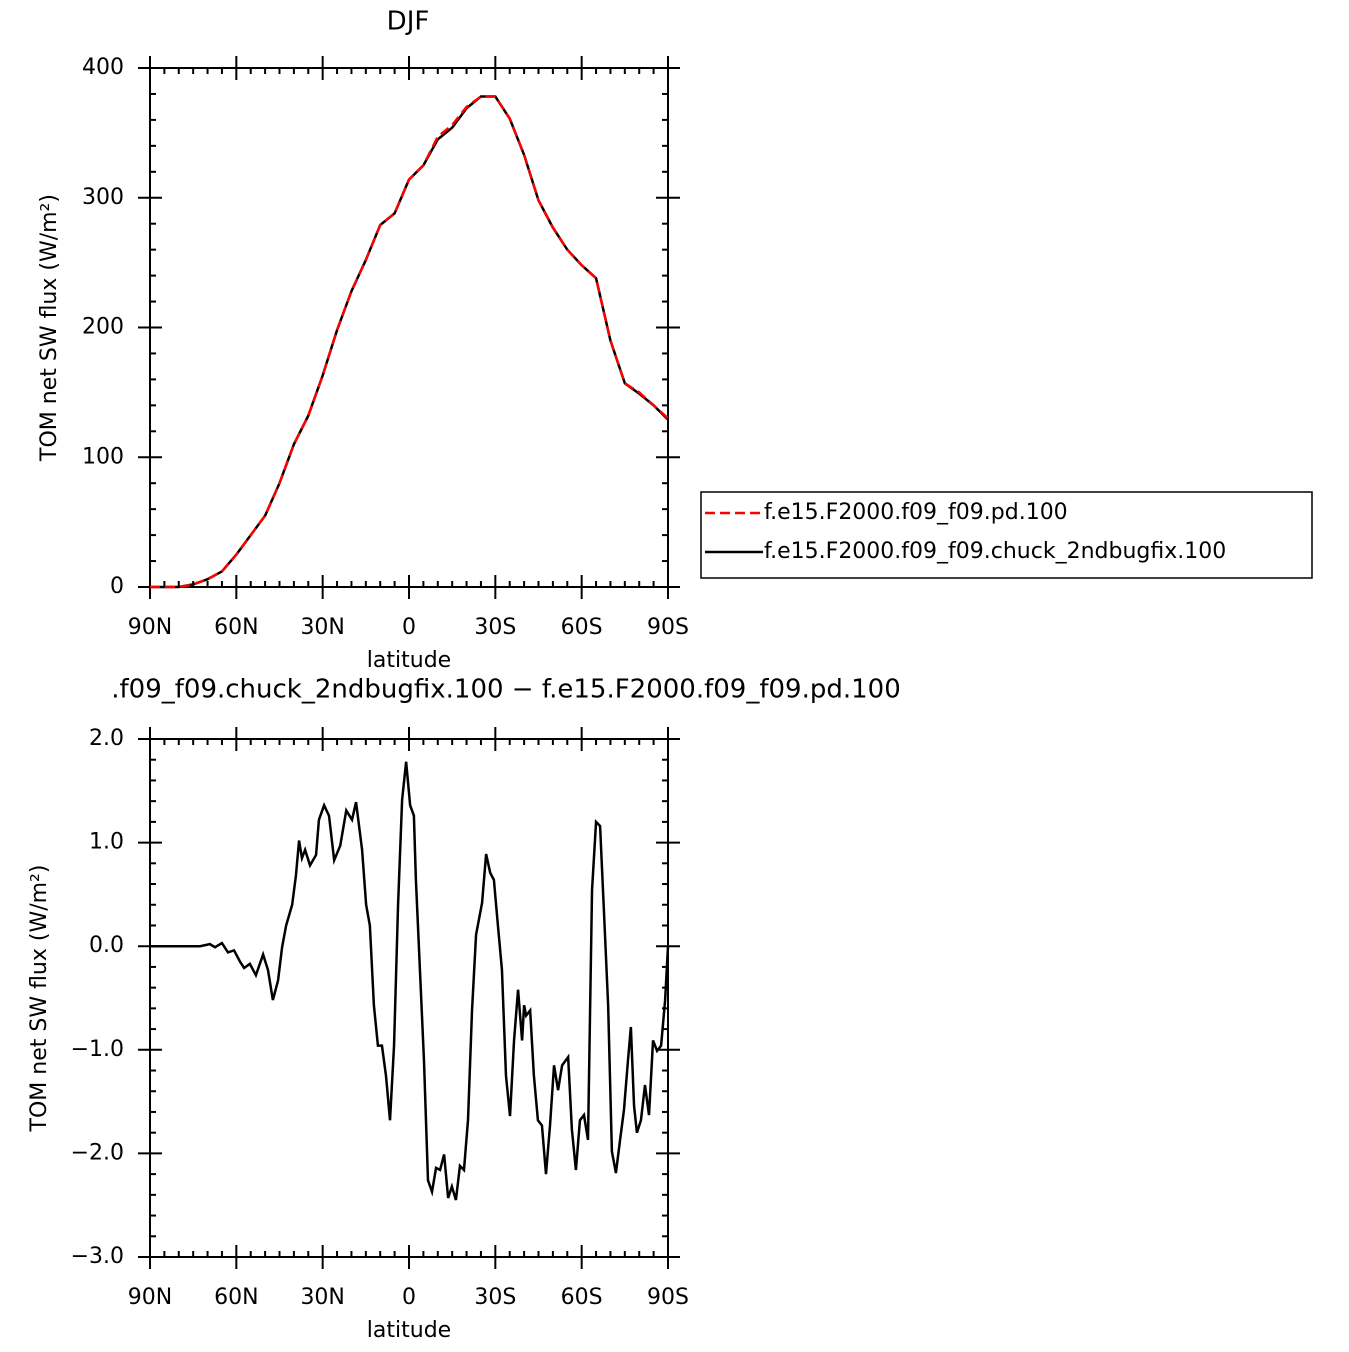  I want to click on y-tick-label: −2.0, so click(97, 1152).